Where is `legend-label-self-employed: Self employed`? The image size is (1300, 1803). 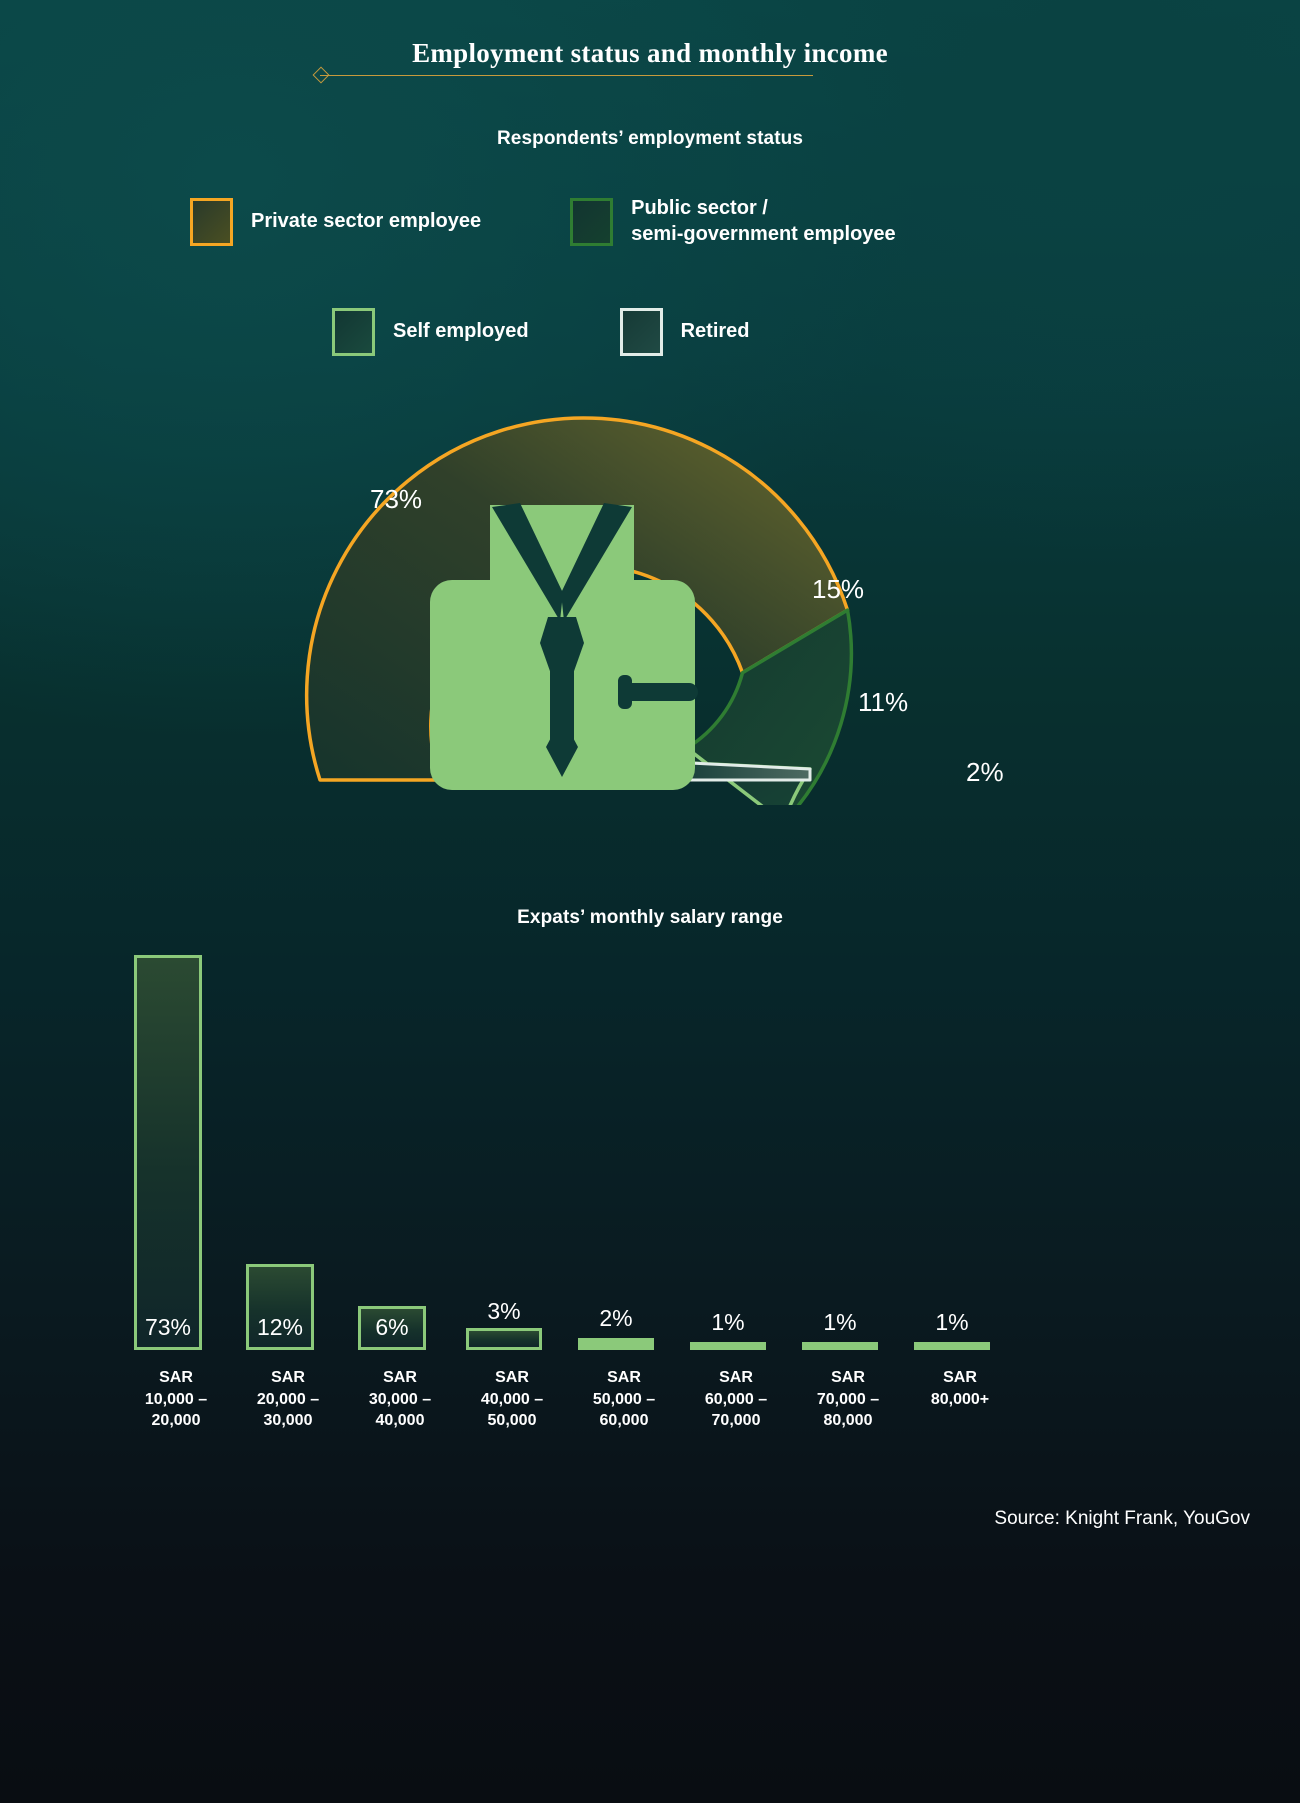 legend-label-self-employed: Self employed is located at coordinates (461, 331).